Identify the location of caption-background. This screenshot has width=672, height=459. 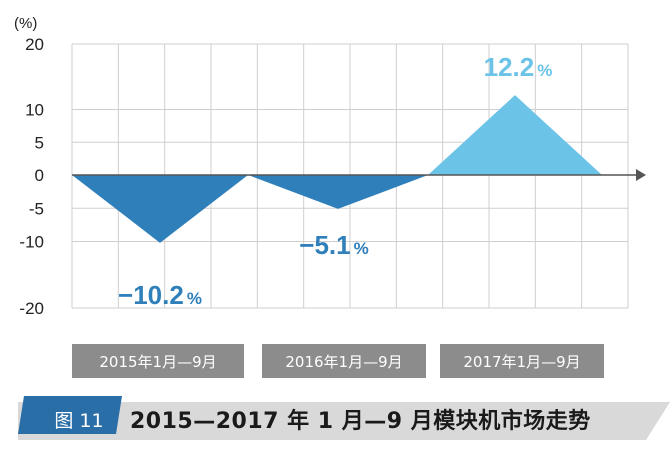
(344, 418).